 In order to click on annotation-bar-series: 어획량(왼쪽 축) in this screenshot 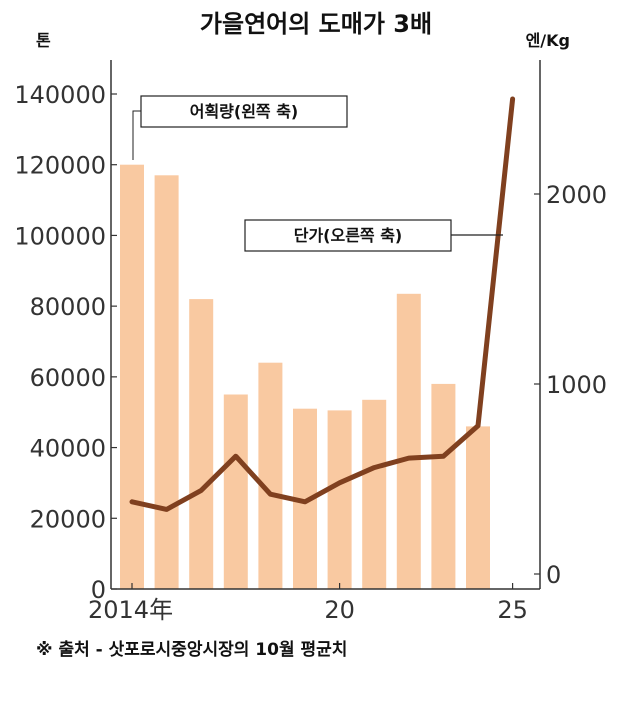, I will do `click(240, 127)`.